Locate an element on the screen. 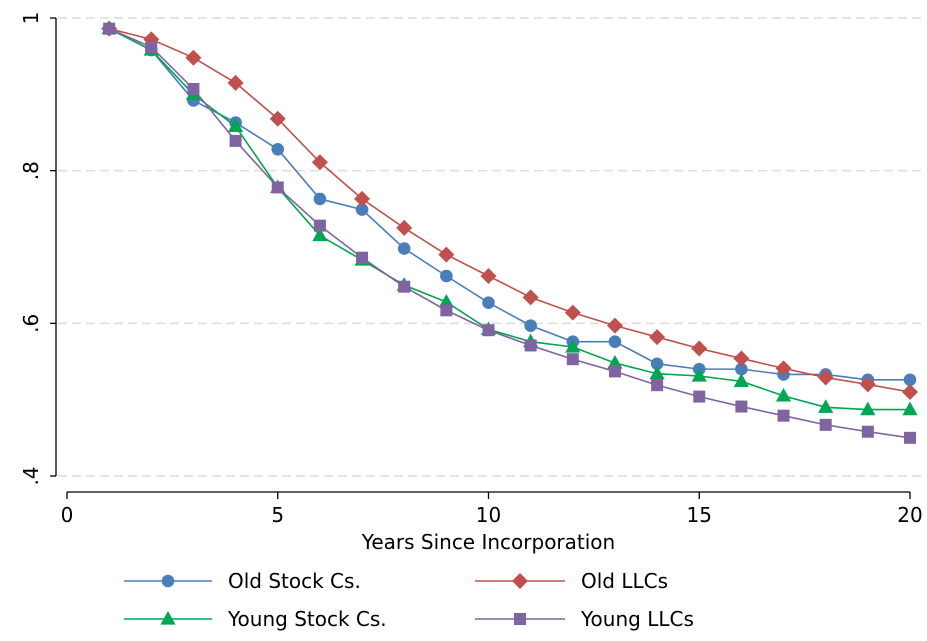 The width and height of the screenshot is (927, 641). y-tick-label: 1 is located at coordinates (31, 18).